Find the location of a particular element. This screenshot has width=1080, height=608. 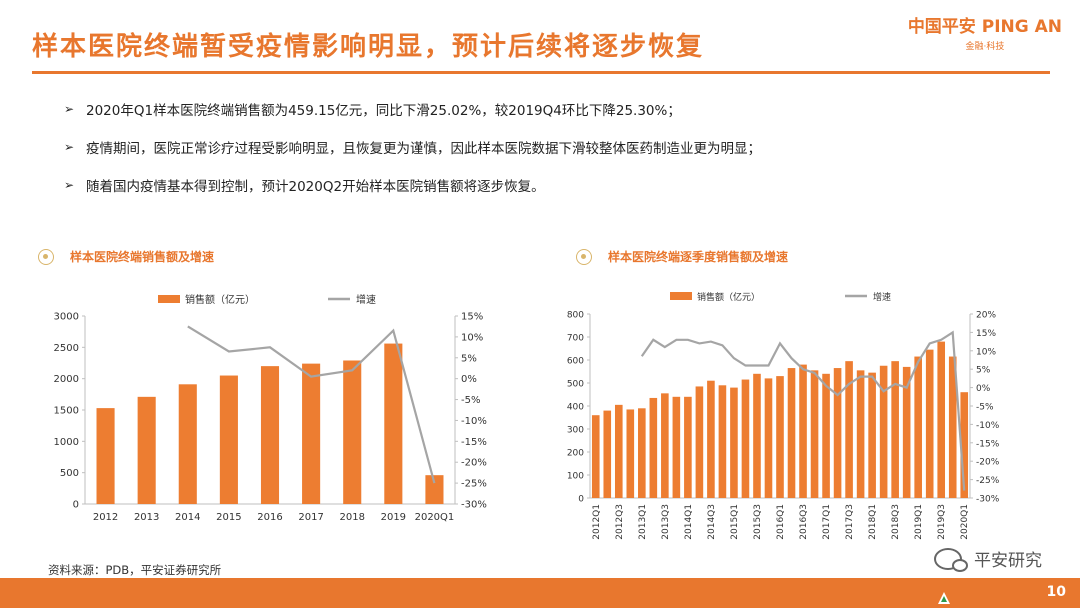

x-tick-label: 2014Q3 is located at coordinates (712, 522).